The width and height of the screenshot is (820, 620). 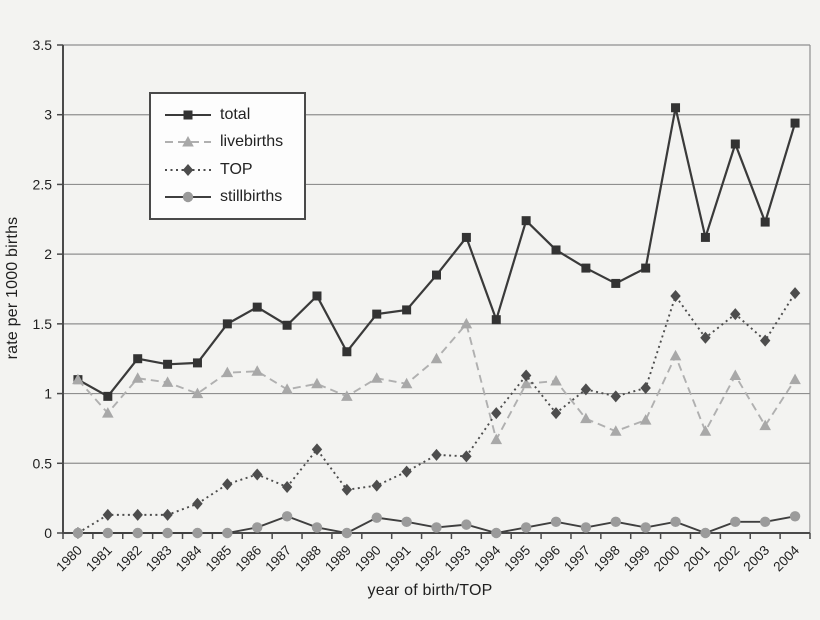 What do you see at coordinates (189, 558) in the screenshot?
I see `x-tick-label: 1984` at bounding box center [189, 558].